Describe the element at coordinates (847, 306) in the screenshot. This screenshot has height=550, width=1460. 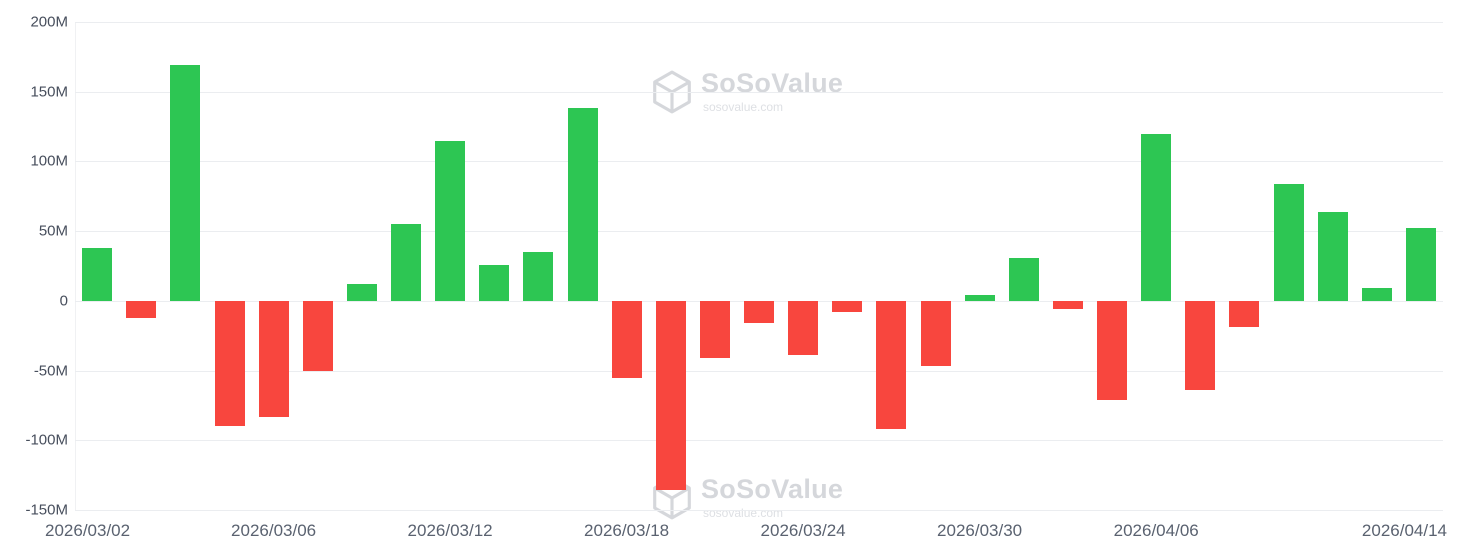
I see `bar-2026/03/25` at that location.